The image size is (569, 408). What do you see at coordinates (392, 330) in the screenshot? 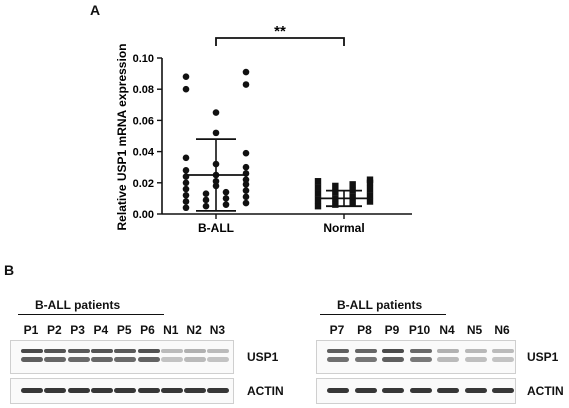
I see `lane-label: P9` at bounding box center [392, 330].